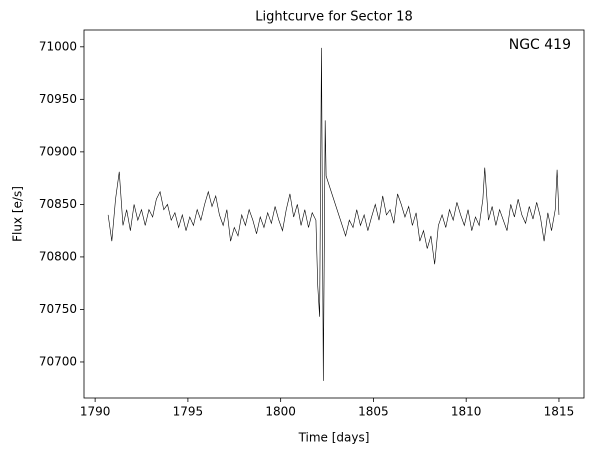 The width and height of the screenshot is (591, 457). I want to click on y-tick-label: 70800, so click(58, 256).